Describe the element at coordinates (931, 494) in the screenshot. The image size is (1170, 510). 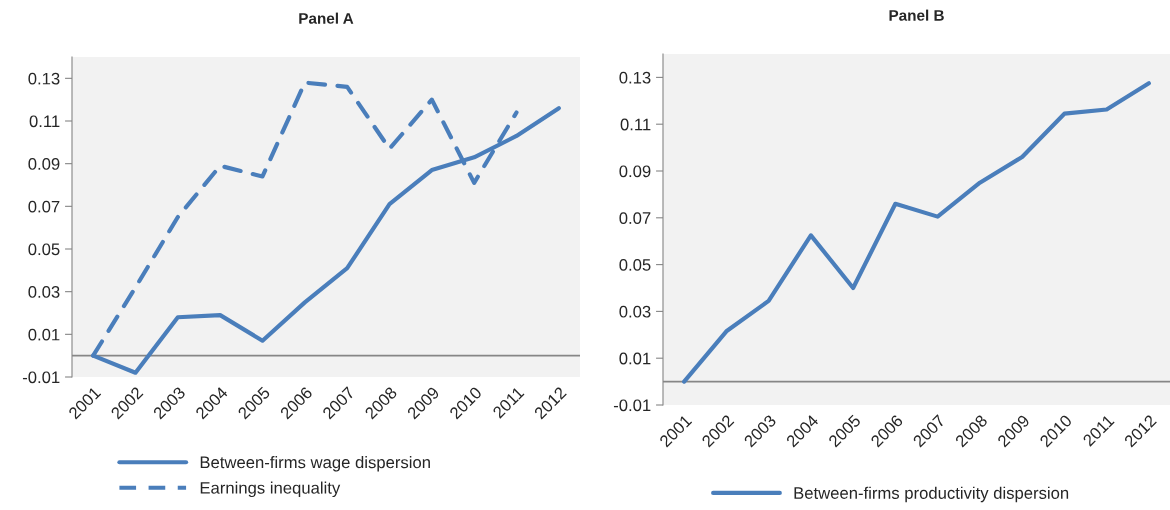
I see `legend-label: Between-firms productivity dispersion` at that location.